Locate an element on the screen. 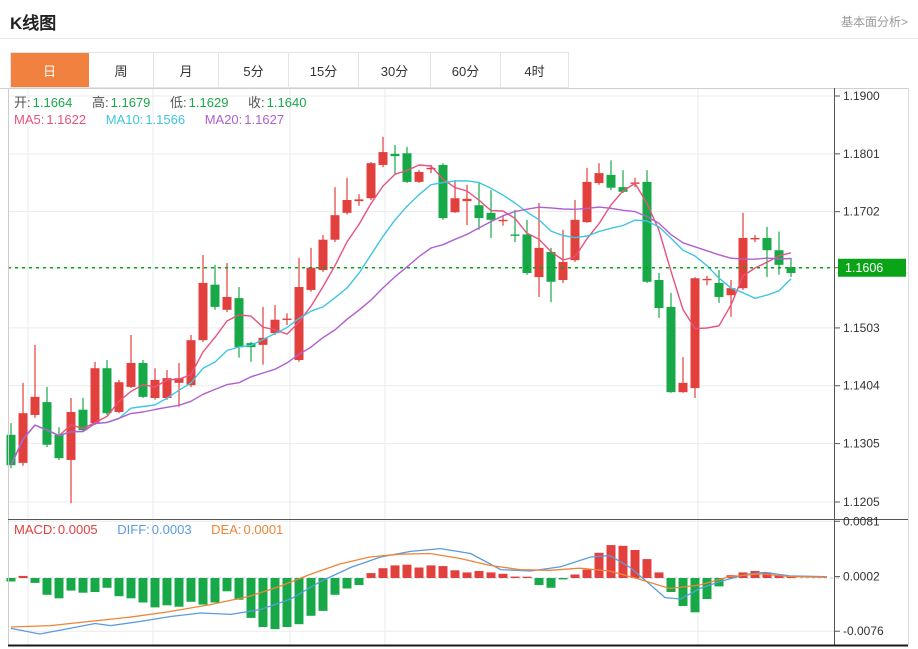  svg-text: 1.1801 is located at coordinates (861, 154).